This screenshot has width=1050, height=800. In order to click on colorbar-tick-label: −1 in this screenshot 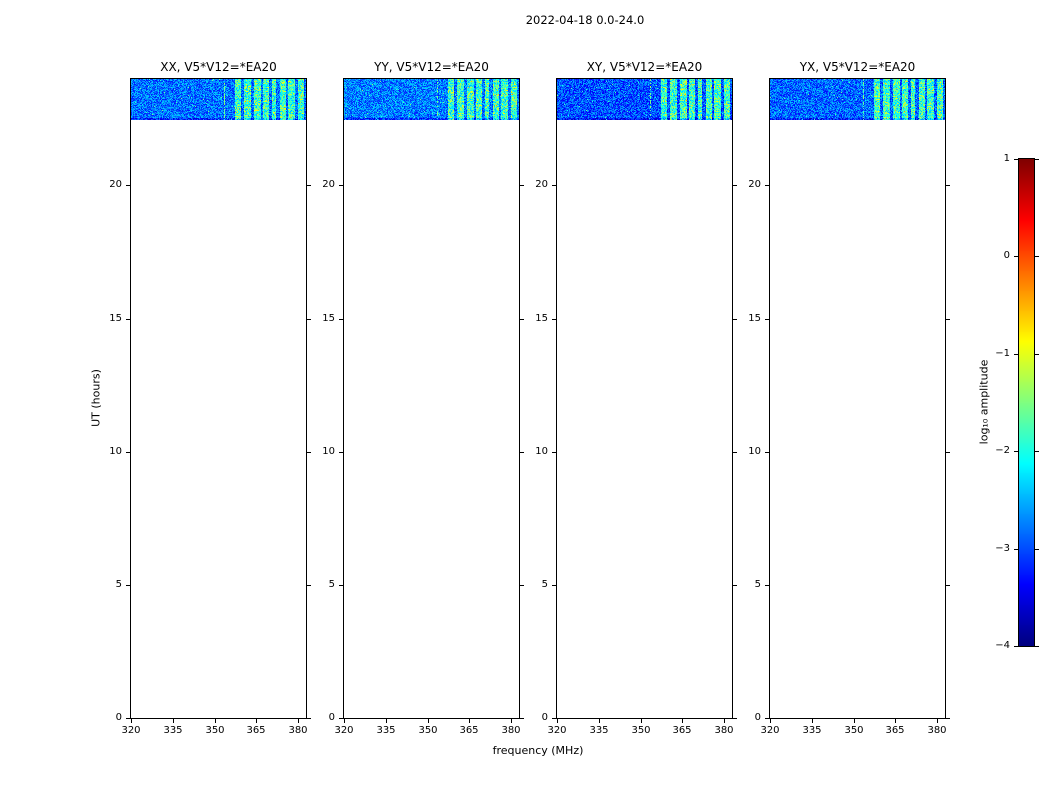, I will do `click(1002, 353)`.